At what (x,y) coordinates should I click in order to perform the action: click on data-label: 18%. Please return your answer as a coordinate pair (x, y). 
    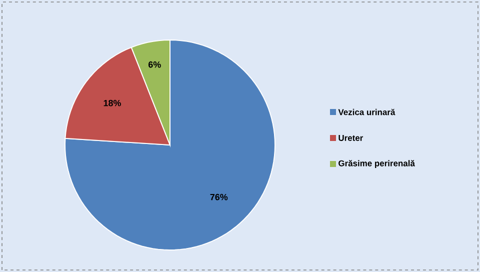
    Looking at the image, I should click on (112, 103).